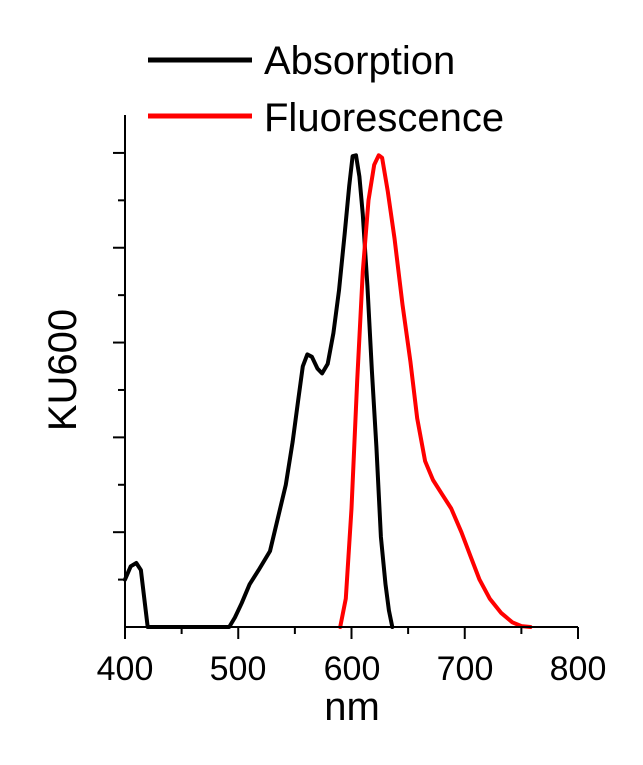  Describe the element at coordinates (578, 669) in the screenshot. I see `x-tick-label-800: 800` at that location.